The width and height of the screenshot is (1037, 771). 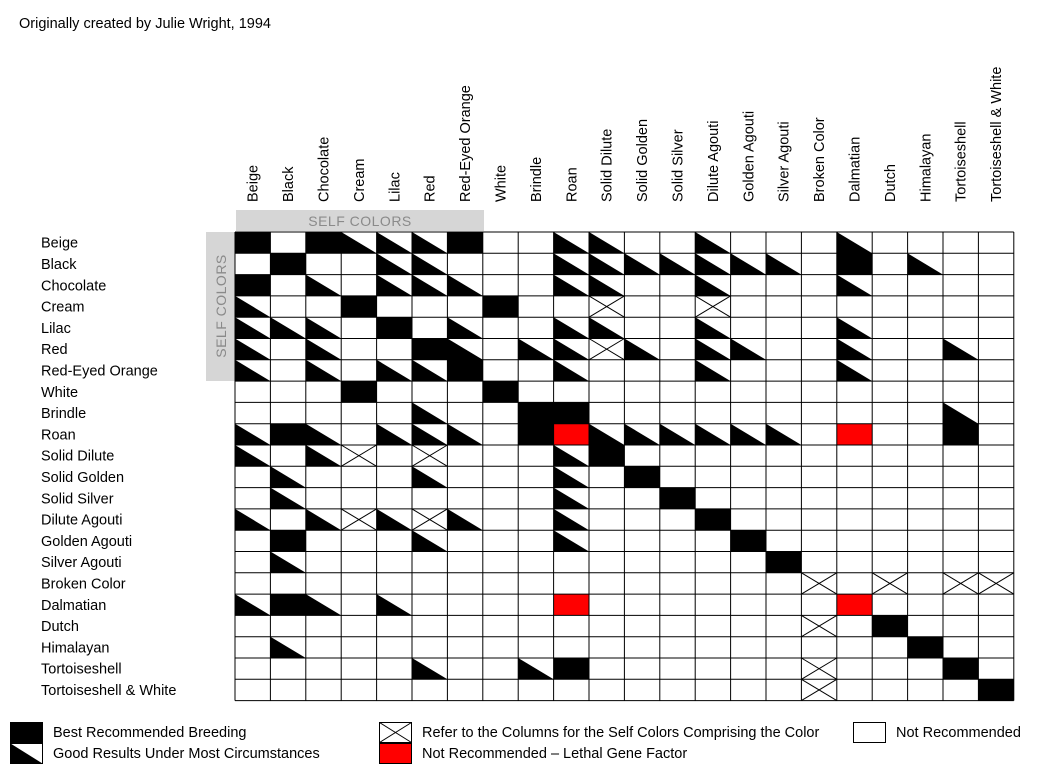 I want to click on column-label-brindle: Brindle, so click(x=537, y=179).